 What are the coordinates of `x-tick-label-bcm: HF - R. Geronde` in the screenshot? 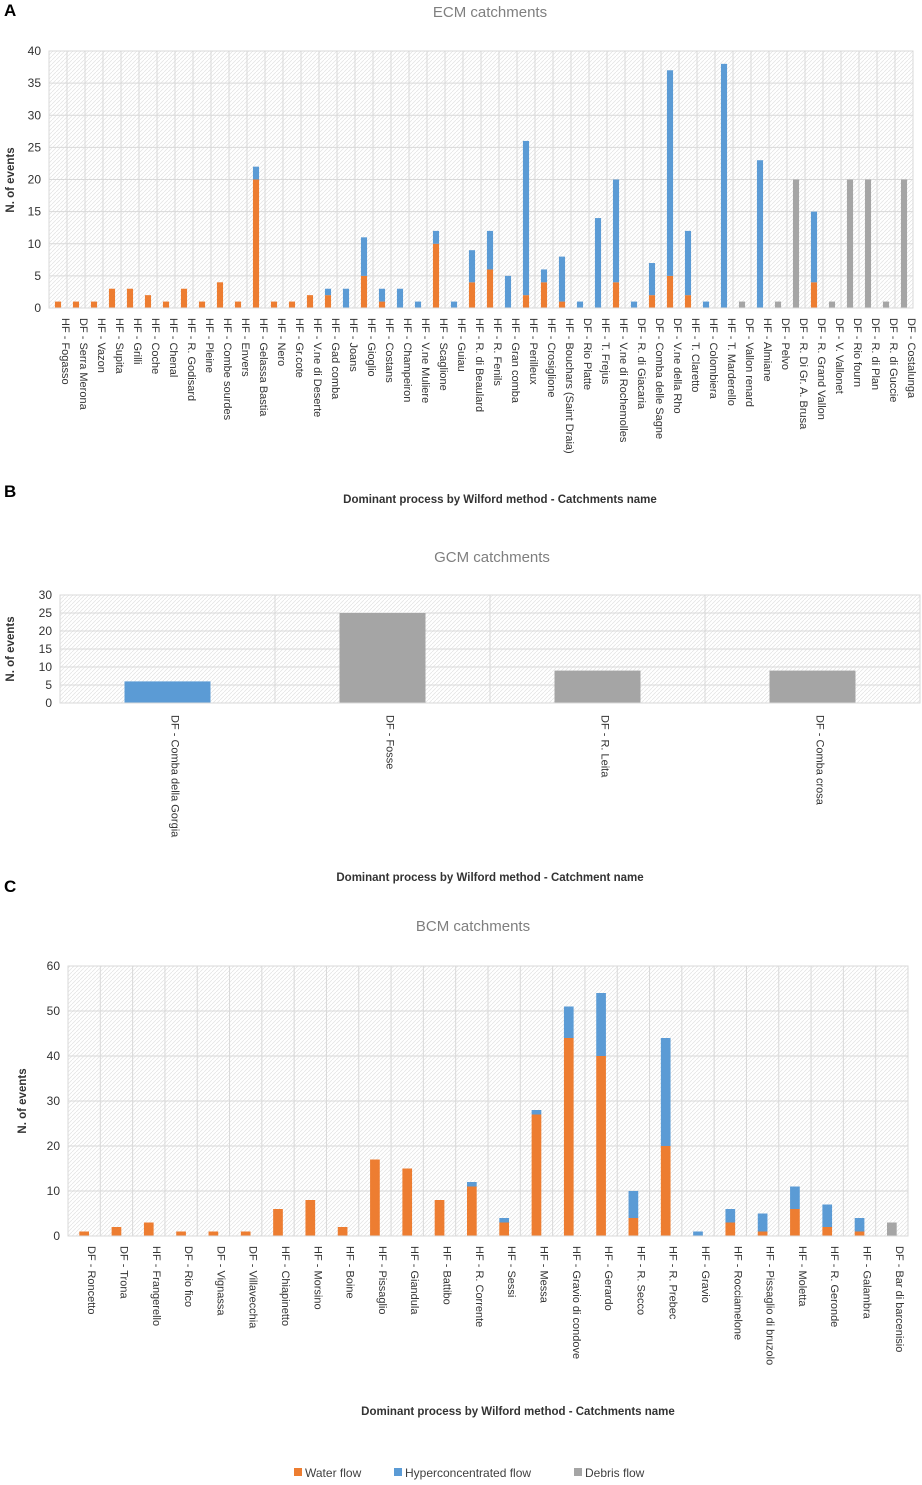 It's located at (834, 1286).